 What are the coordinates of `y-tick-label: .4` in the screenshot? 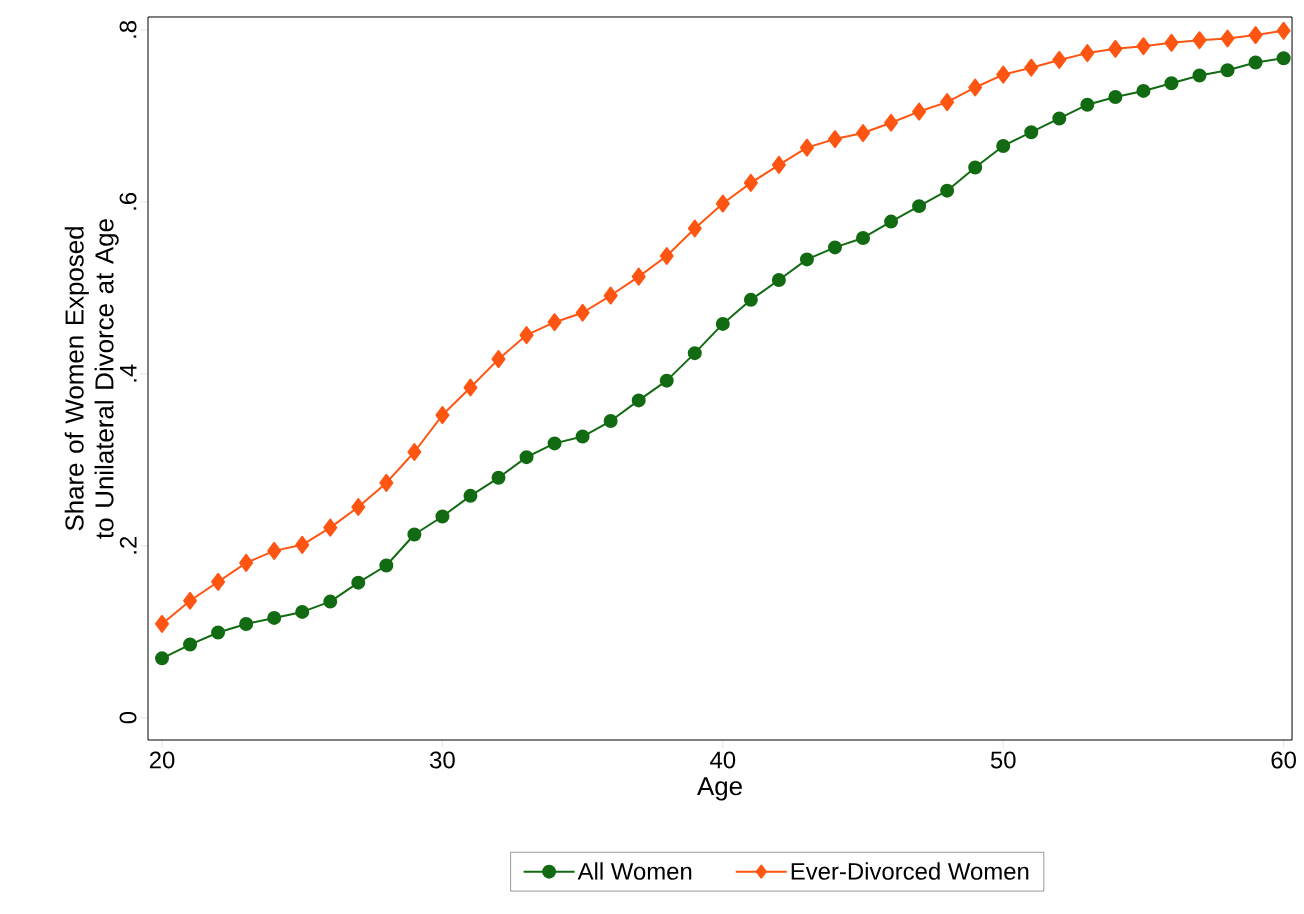 It's located at (128, 373).